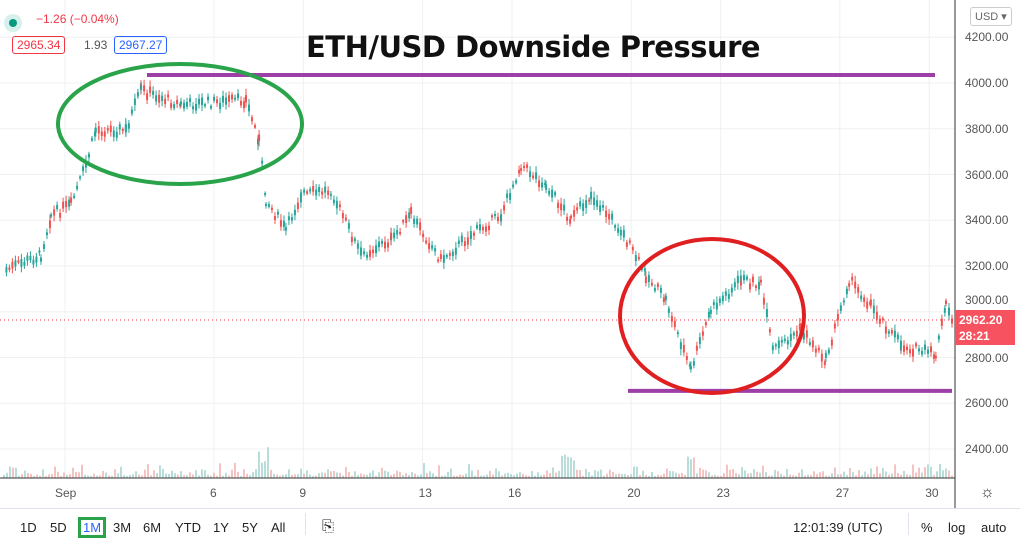 Image resolution: width=1020 pixels, height=539 pixels. I want to click on range-1y: 1Y, so click(221, 527).